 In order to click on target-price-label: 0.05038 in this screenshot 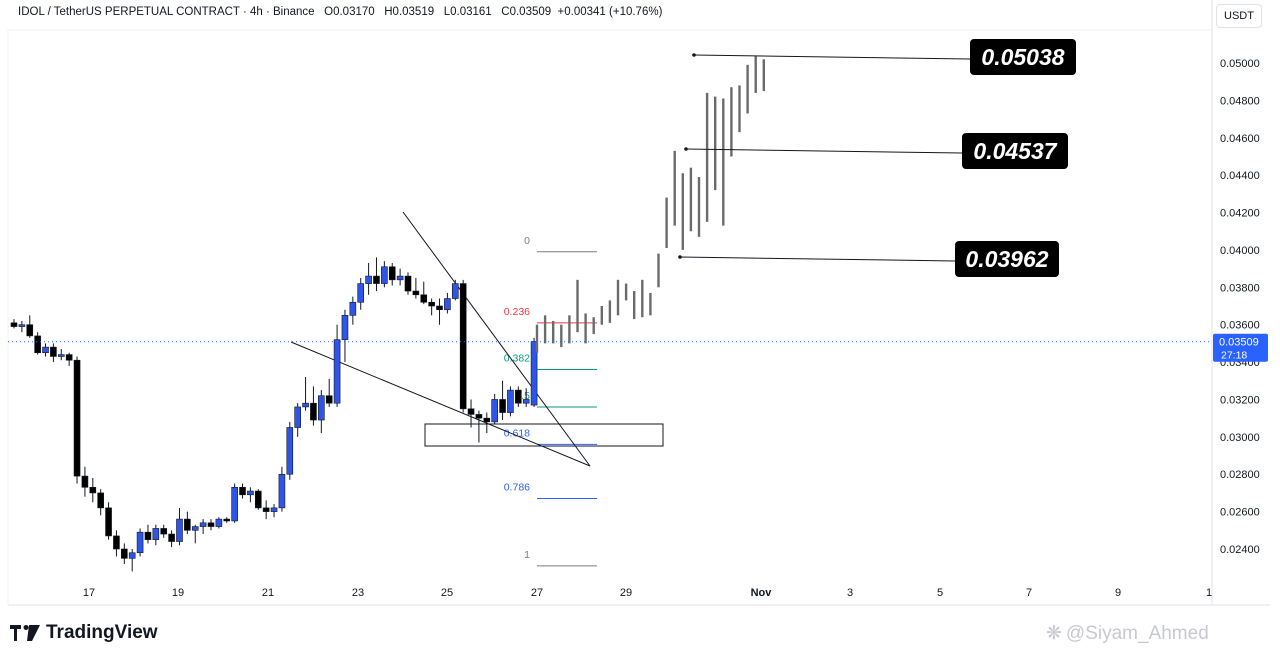, I will do `click(1022, 57)`.